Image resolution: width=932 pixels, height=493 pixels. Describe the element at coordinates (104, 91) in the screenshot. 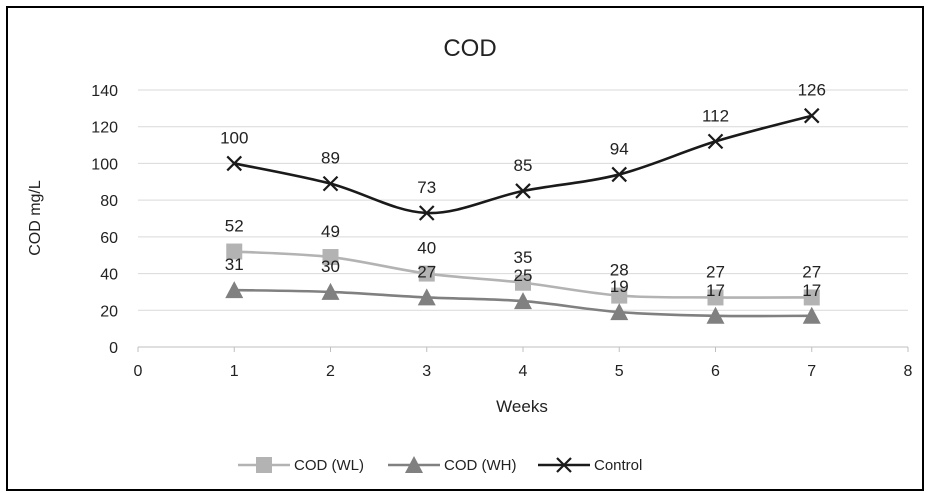

I see `y-tick-label: 140` at that location.